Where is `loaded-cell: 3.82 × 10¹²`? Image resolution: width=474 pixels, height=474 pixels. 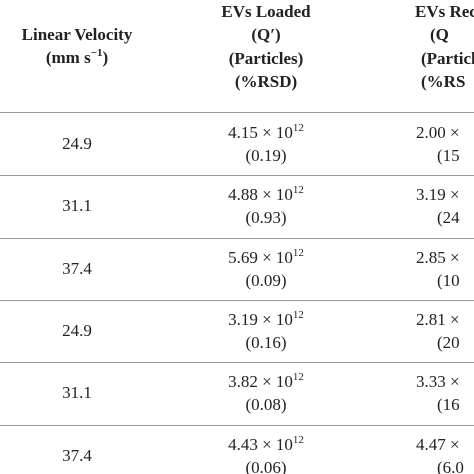
loaded-cell: 3.82 × 10¹² is located at coordinates (266, 382).